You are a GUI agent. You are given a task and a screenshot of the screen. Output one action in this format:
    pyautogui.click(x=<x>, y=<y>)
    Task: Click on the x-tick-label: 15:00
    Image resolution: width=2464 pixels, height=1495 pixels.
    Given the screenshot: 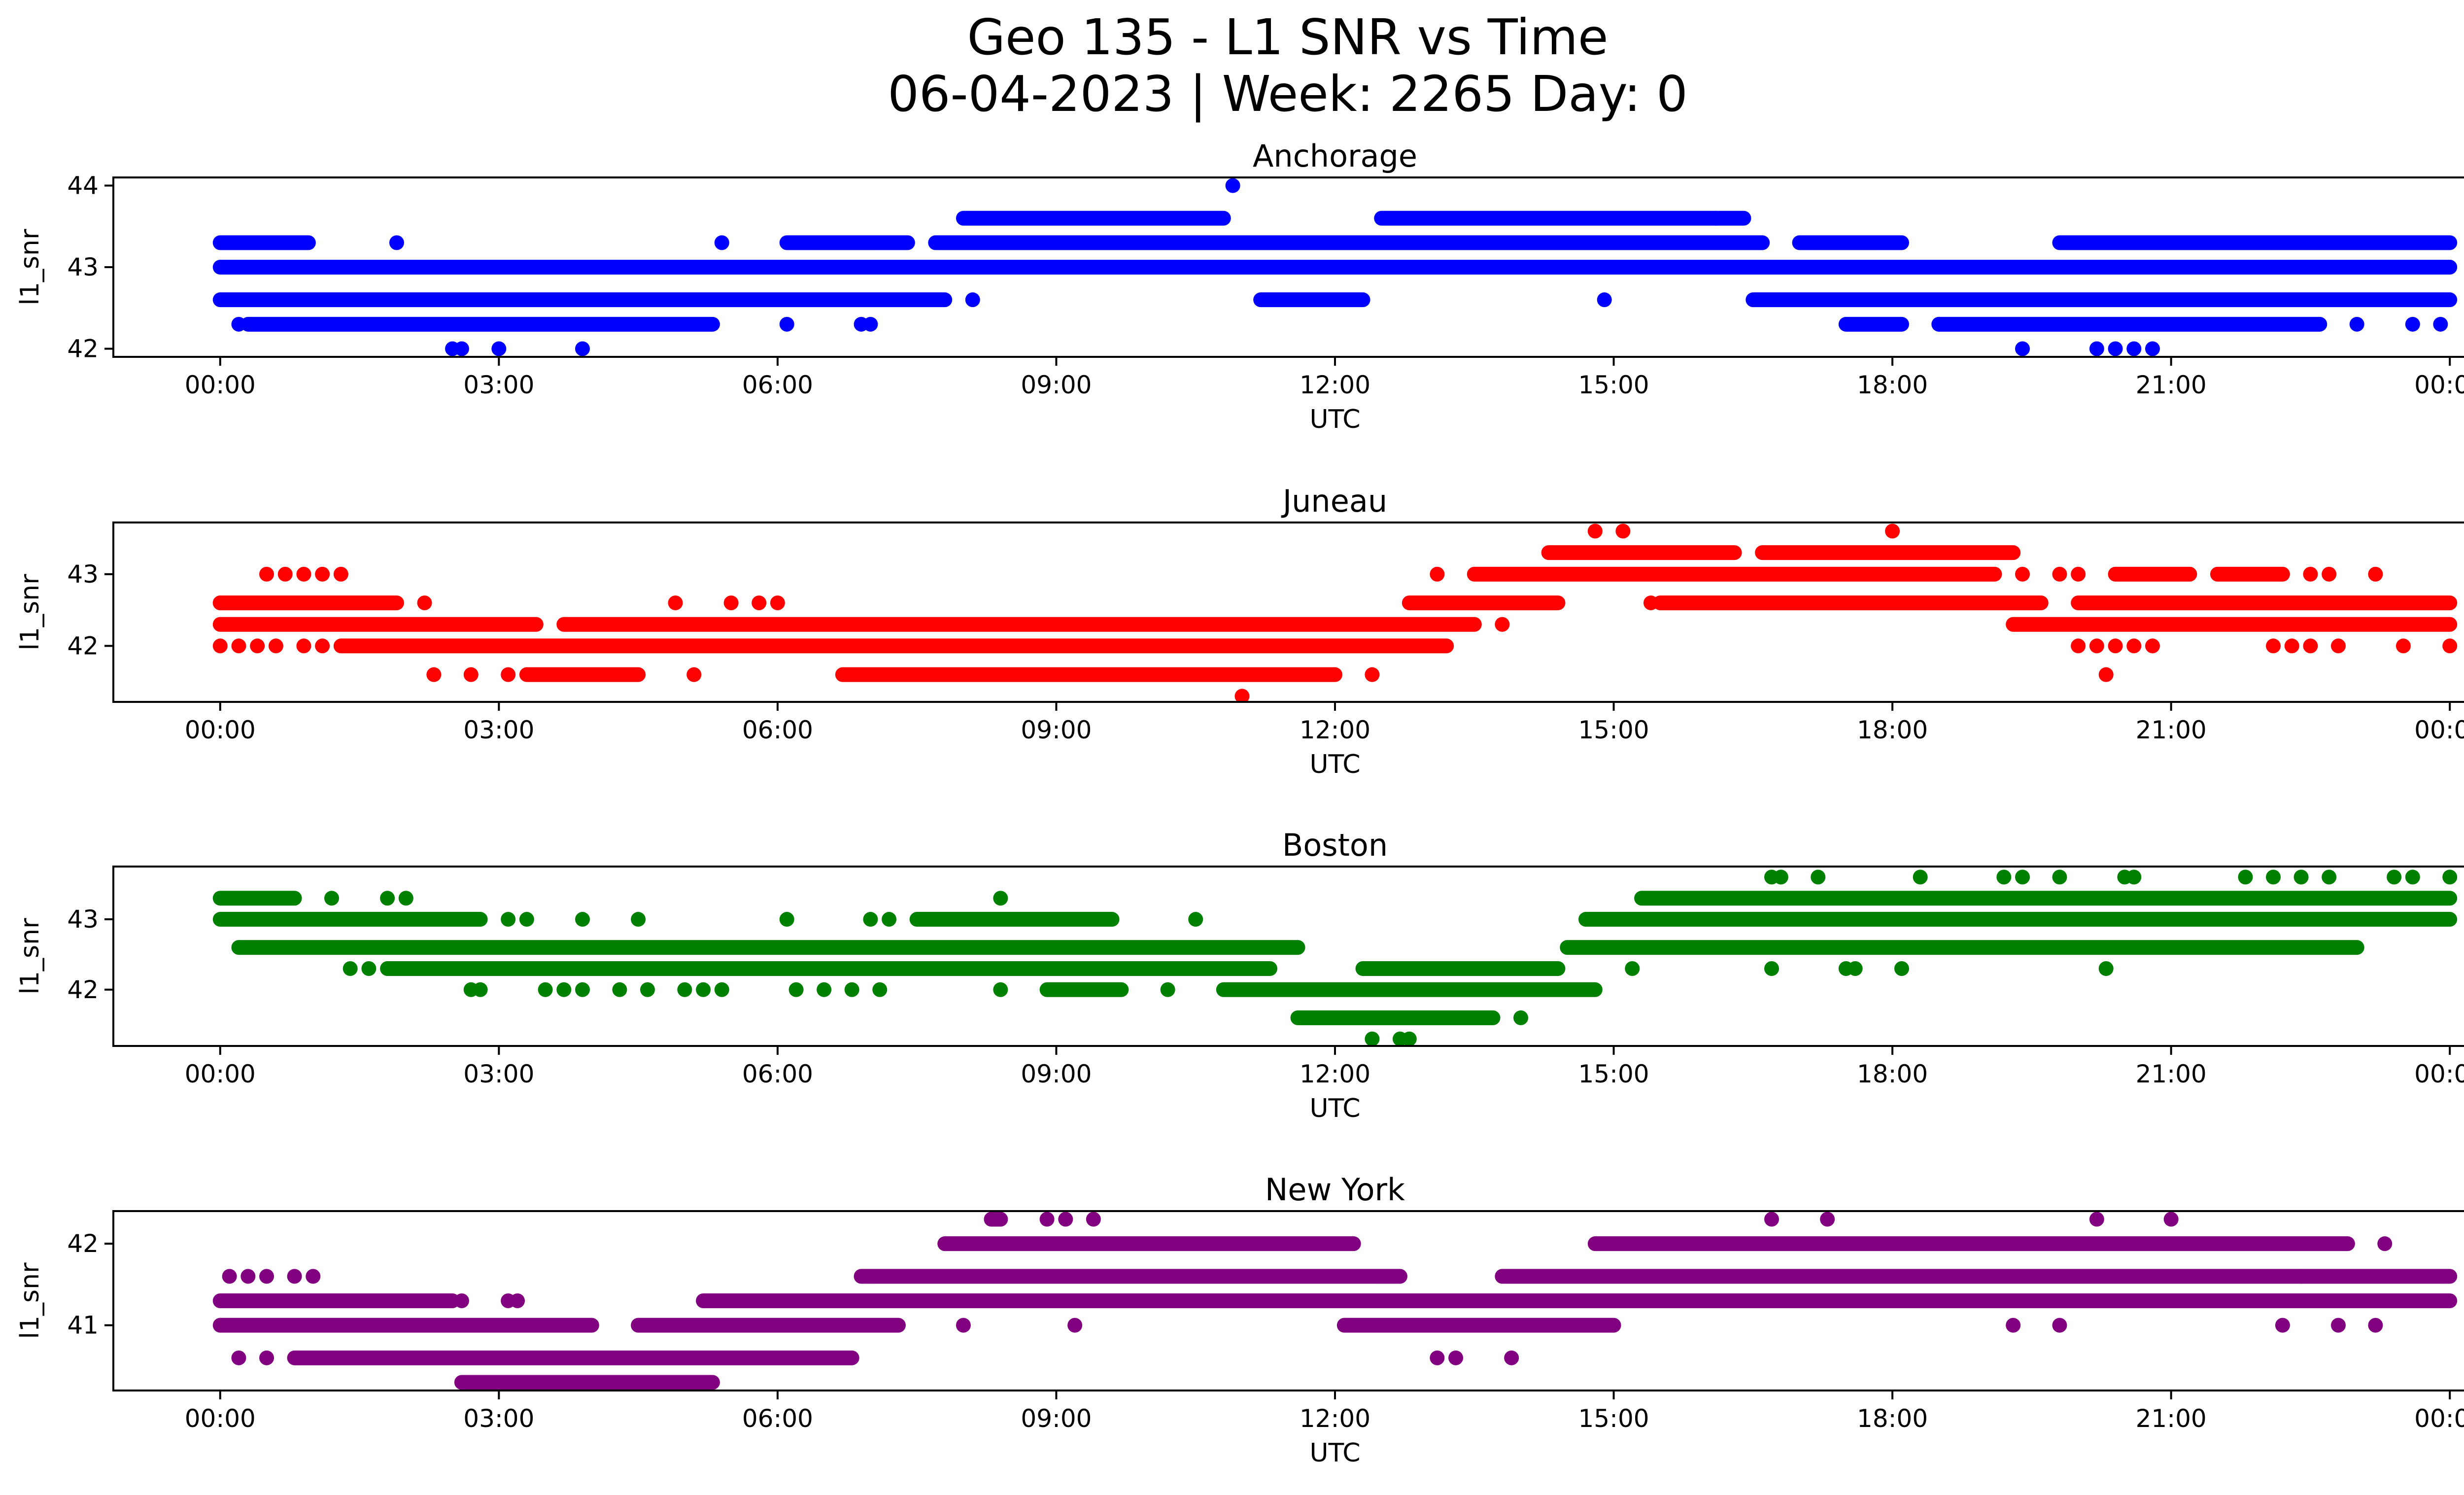 What is the action you would take?
    pyautogui.click(x=1613, y=385)
    